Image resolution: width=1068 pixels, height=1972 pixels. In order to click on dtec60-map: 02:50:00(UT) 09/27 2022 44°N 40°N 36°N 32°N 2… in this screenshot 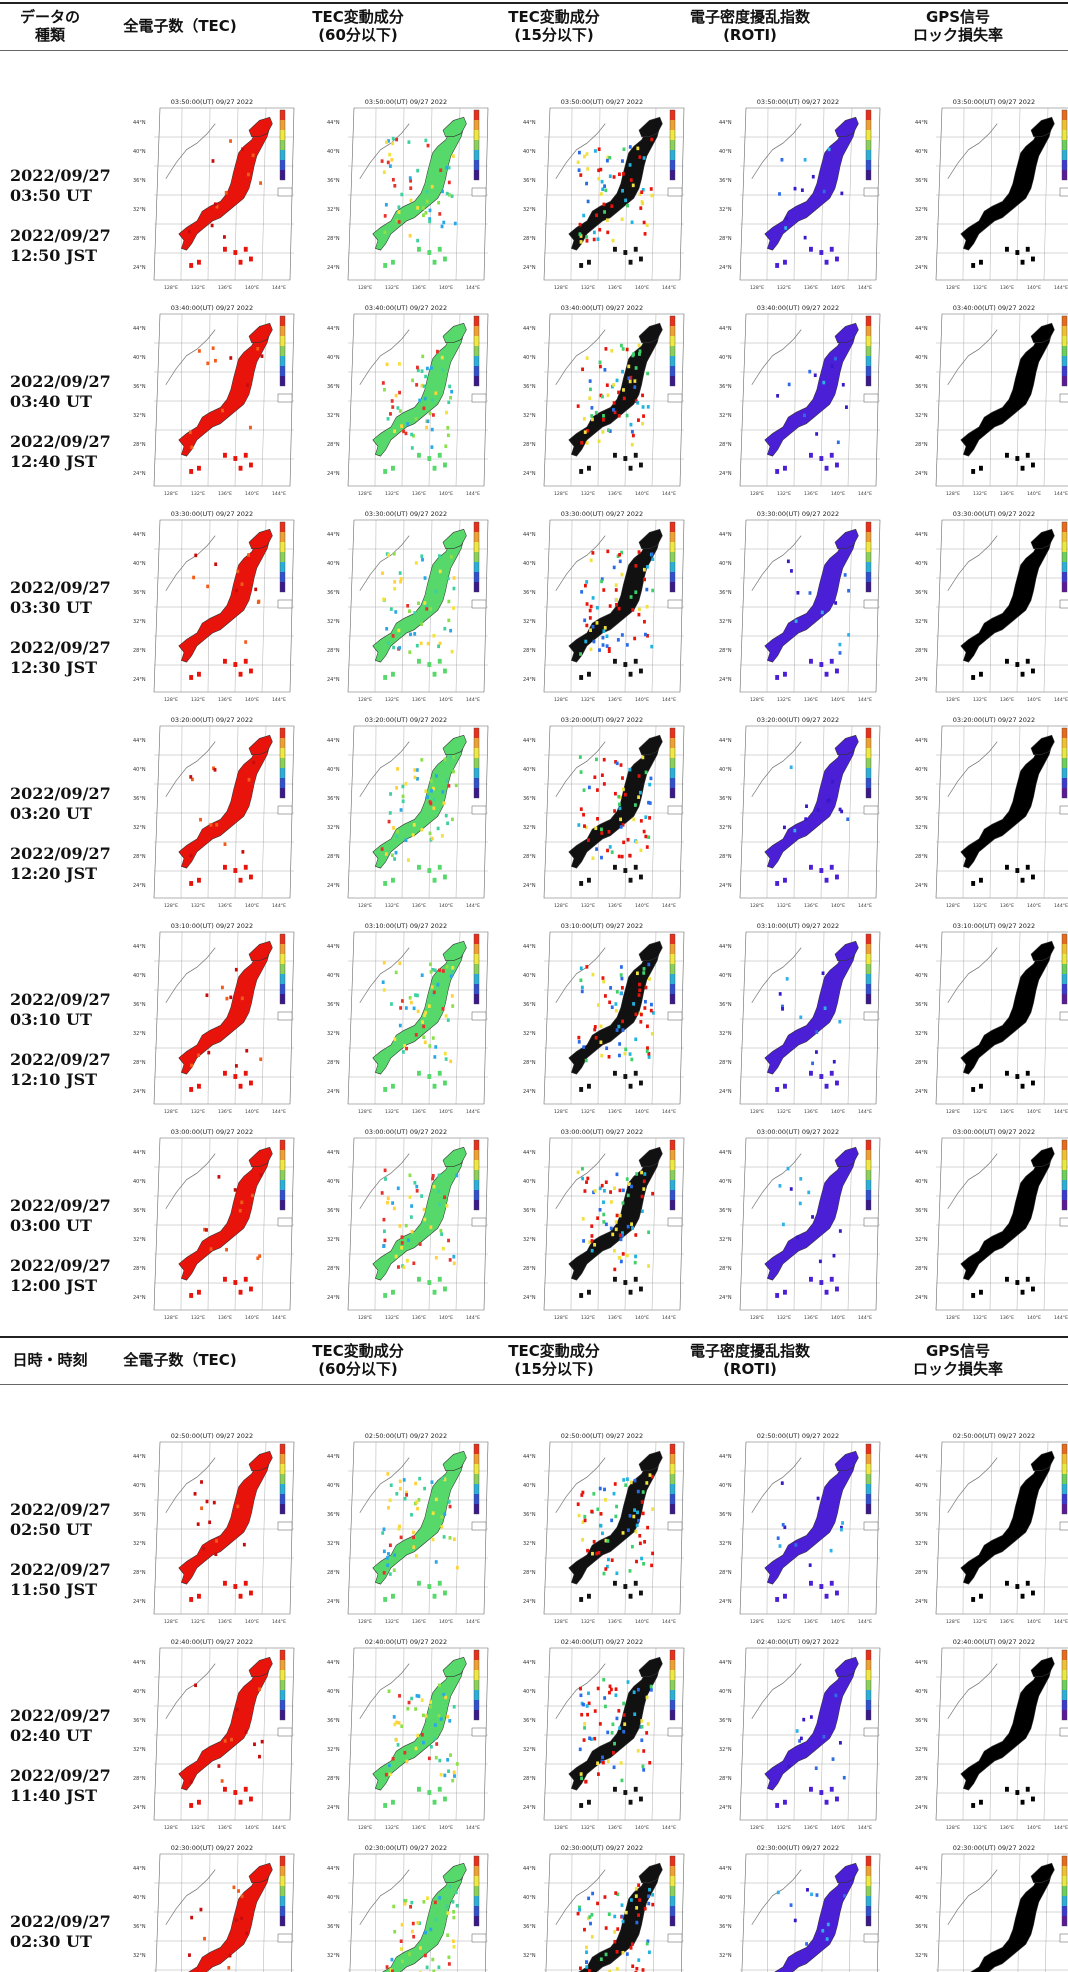, I will do `click(409, 1526)`.